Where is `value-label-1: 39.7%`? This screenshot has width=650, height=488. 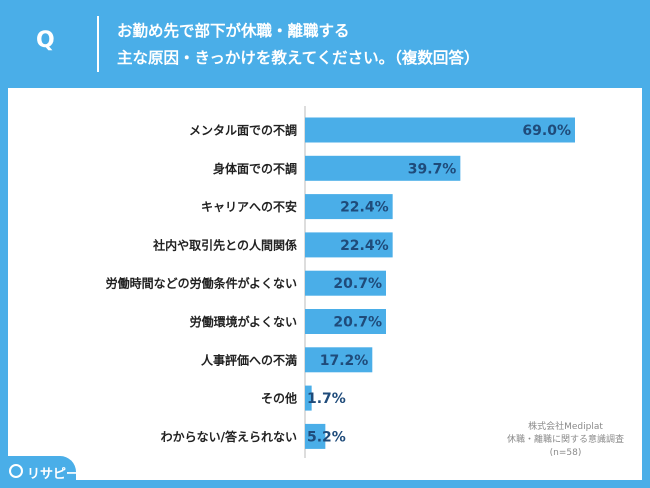
value-label-1: 39.7% is located at coordinates (432, 169).